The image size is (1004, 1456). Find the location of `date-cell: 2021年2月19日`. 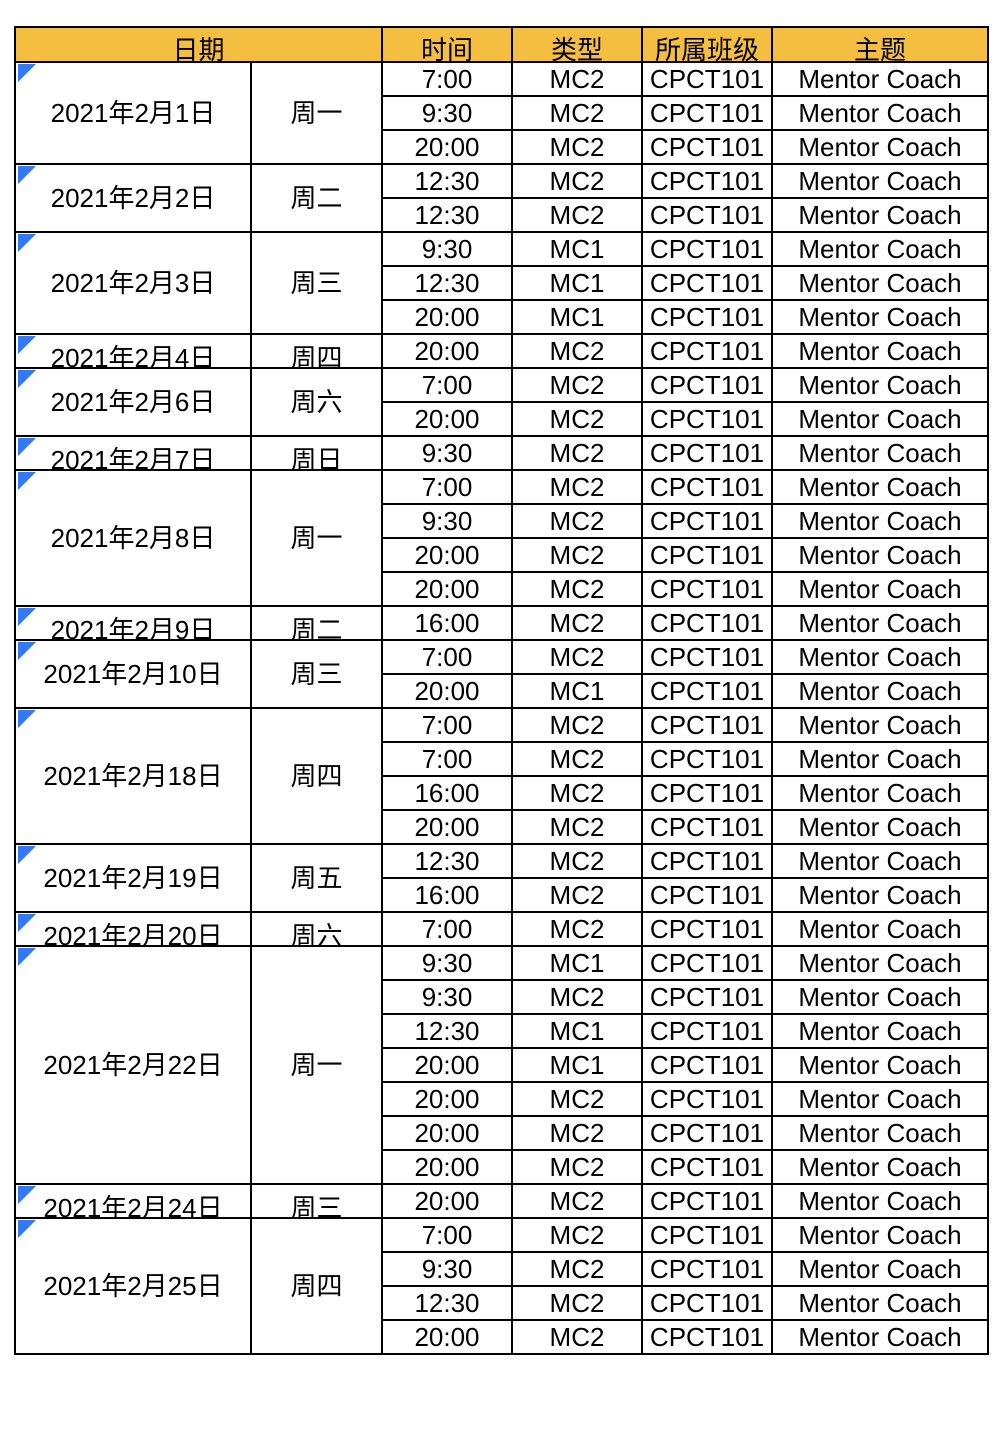

date-cell: 2021年2月19日 is located at coordinates (133, 878).